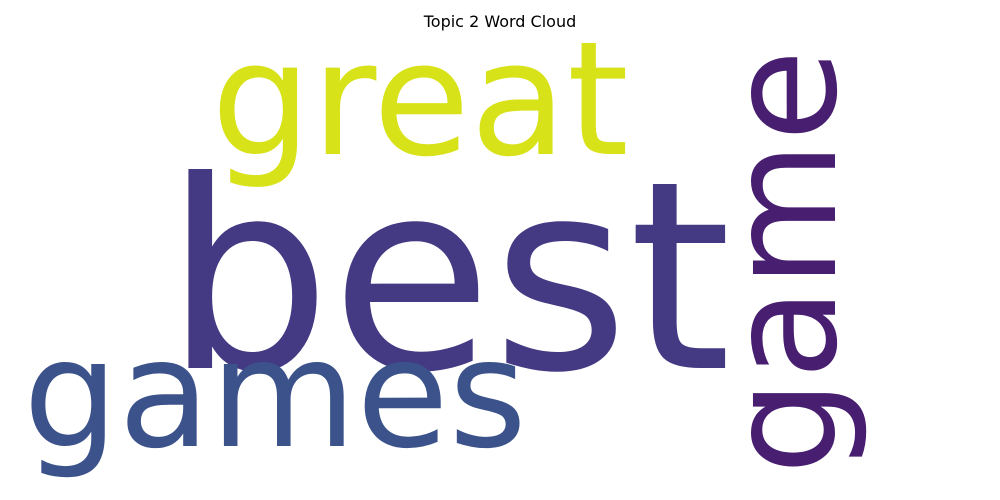 This screenshot has height=500, width=1000. I want to click on word-game: game, so click(784, 262).